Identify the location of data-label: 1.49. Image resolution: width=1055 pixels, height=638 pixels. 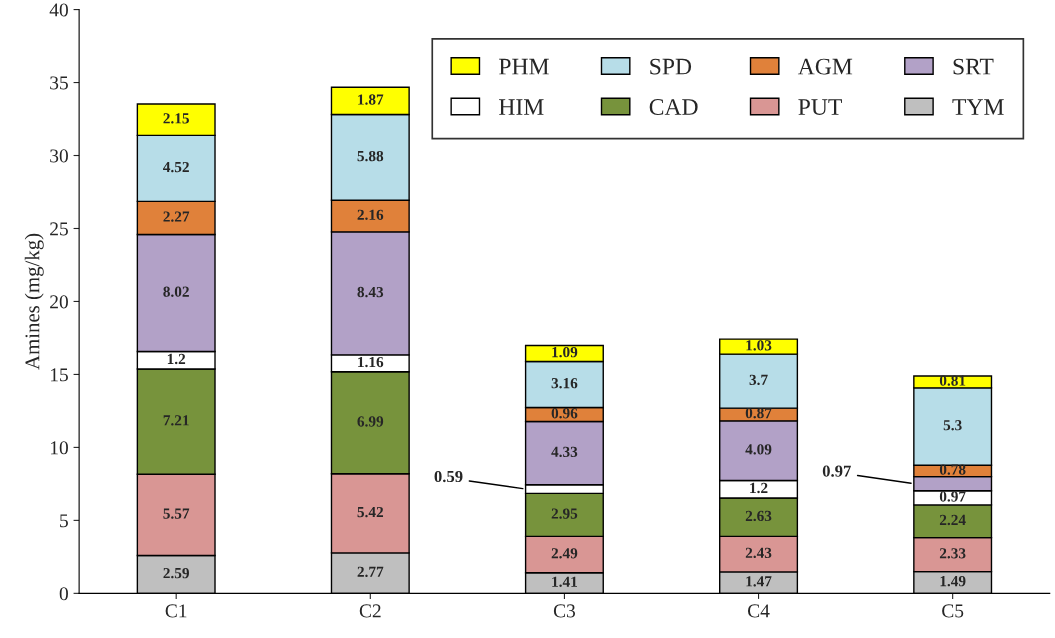
(953, 581).